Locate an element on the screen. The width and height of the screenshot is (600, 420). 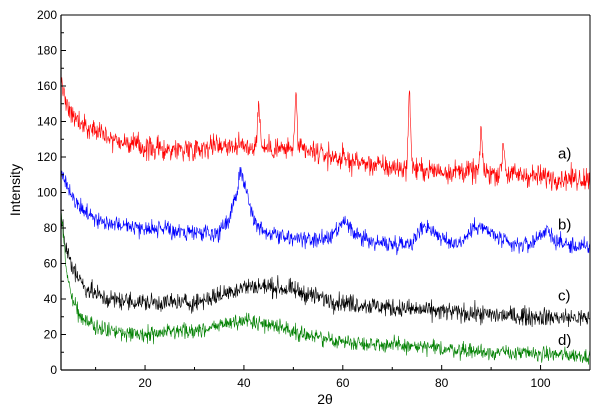
series-label-1: a) is located at coordinates (564, 153).